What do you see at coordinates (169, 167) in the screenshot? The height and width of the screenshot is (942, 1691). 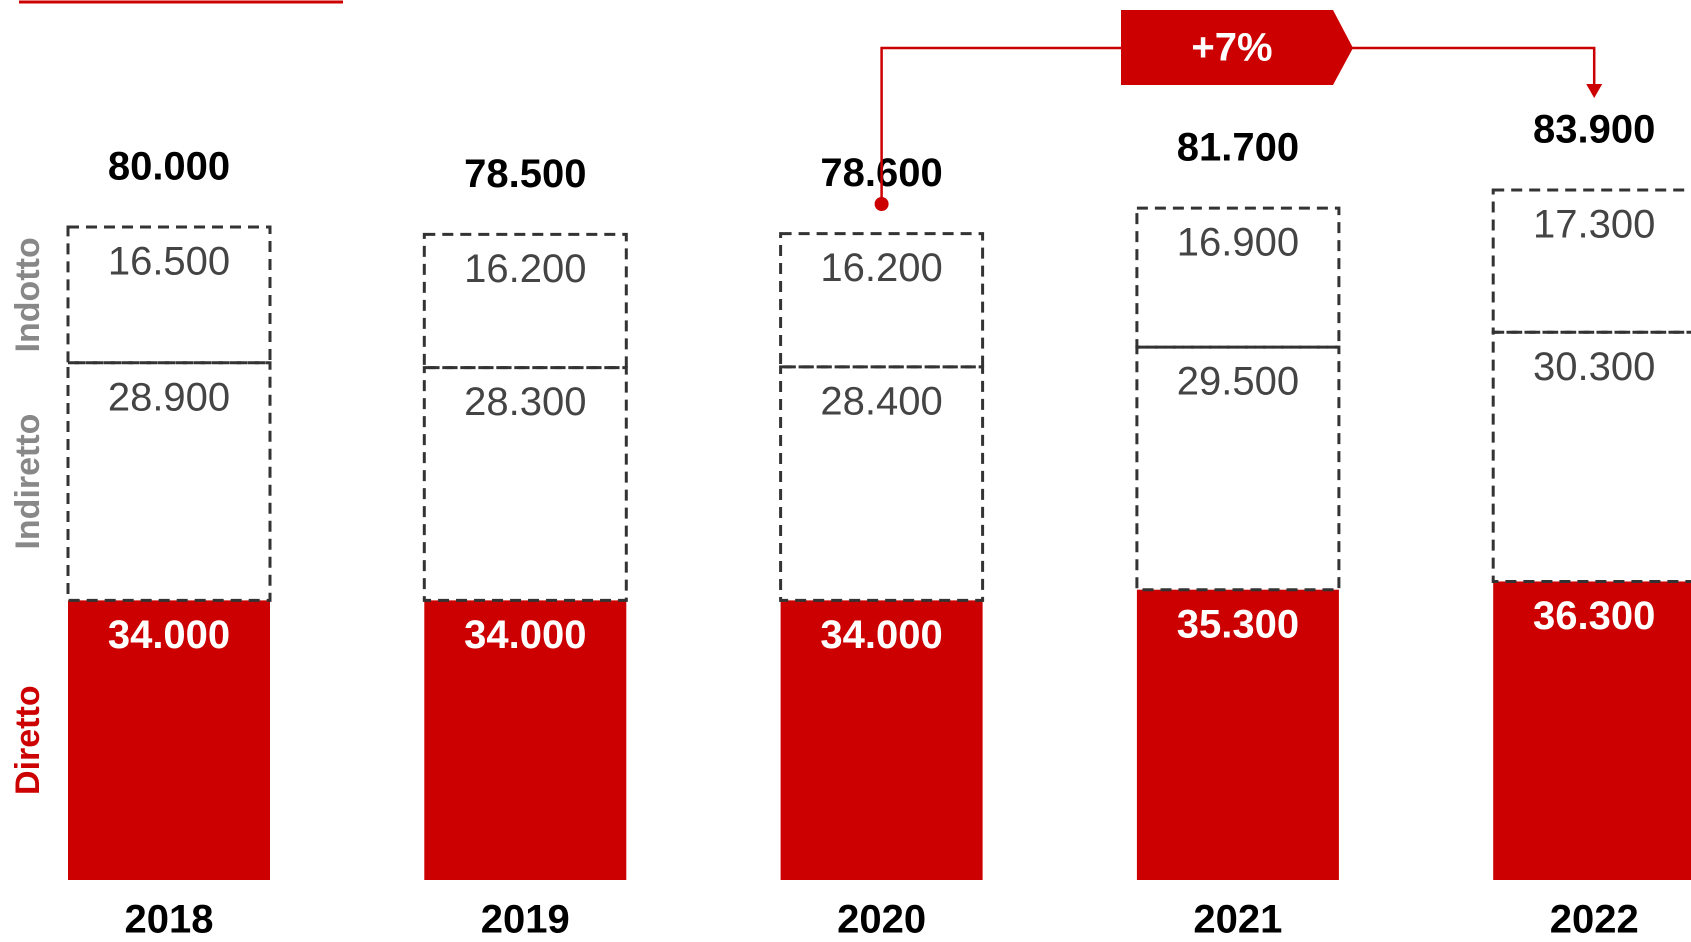 I see `total-label: 80.000` at bounding box center [169, 167].